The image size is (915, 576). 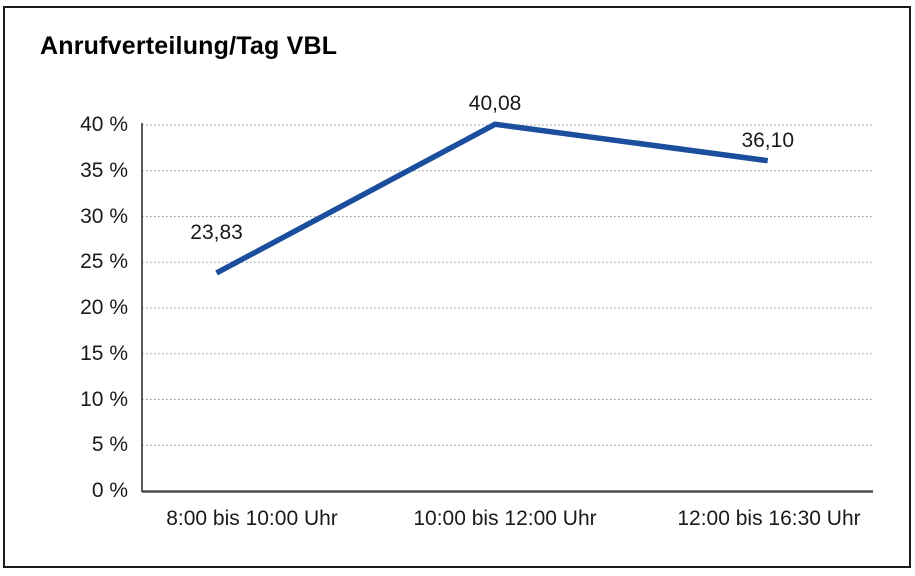 What do you see at coordinates (104, 170) in the screenshot?
I see `y-tick-label: 35 %` at bounding box center [104, 170].